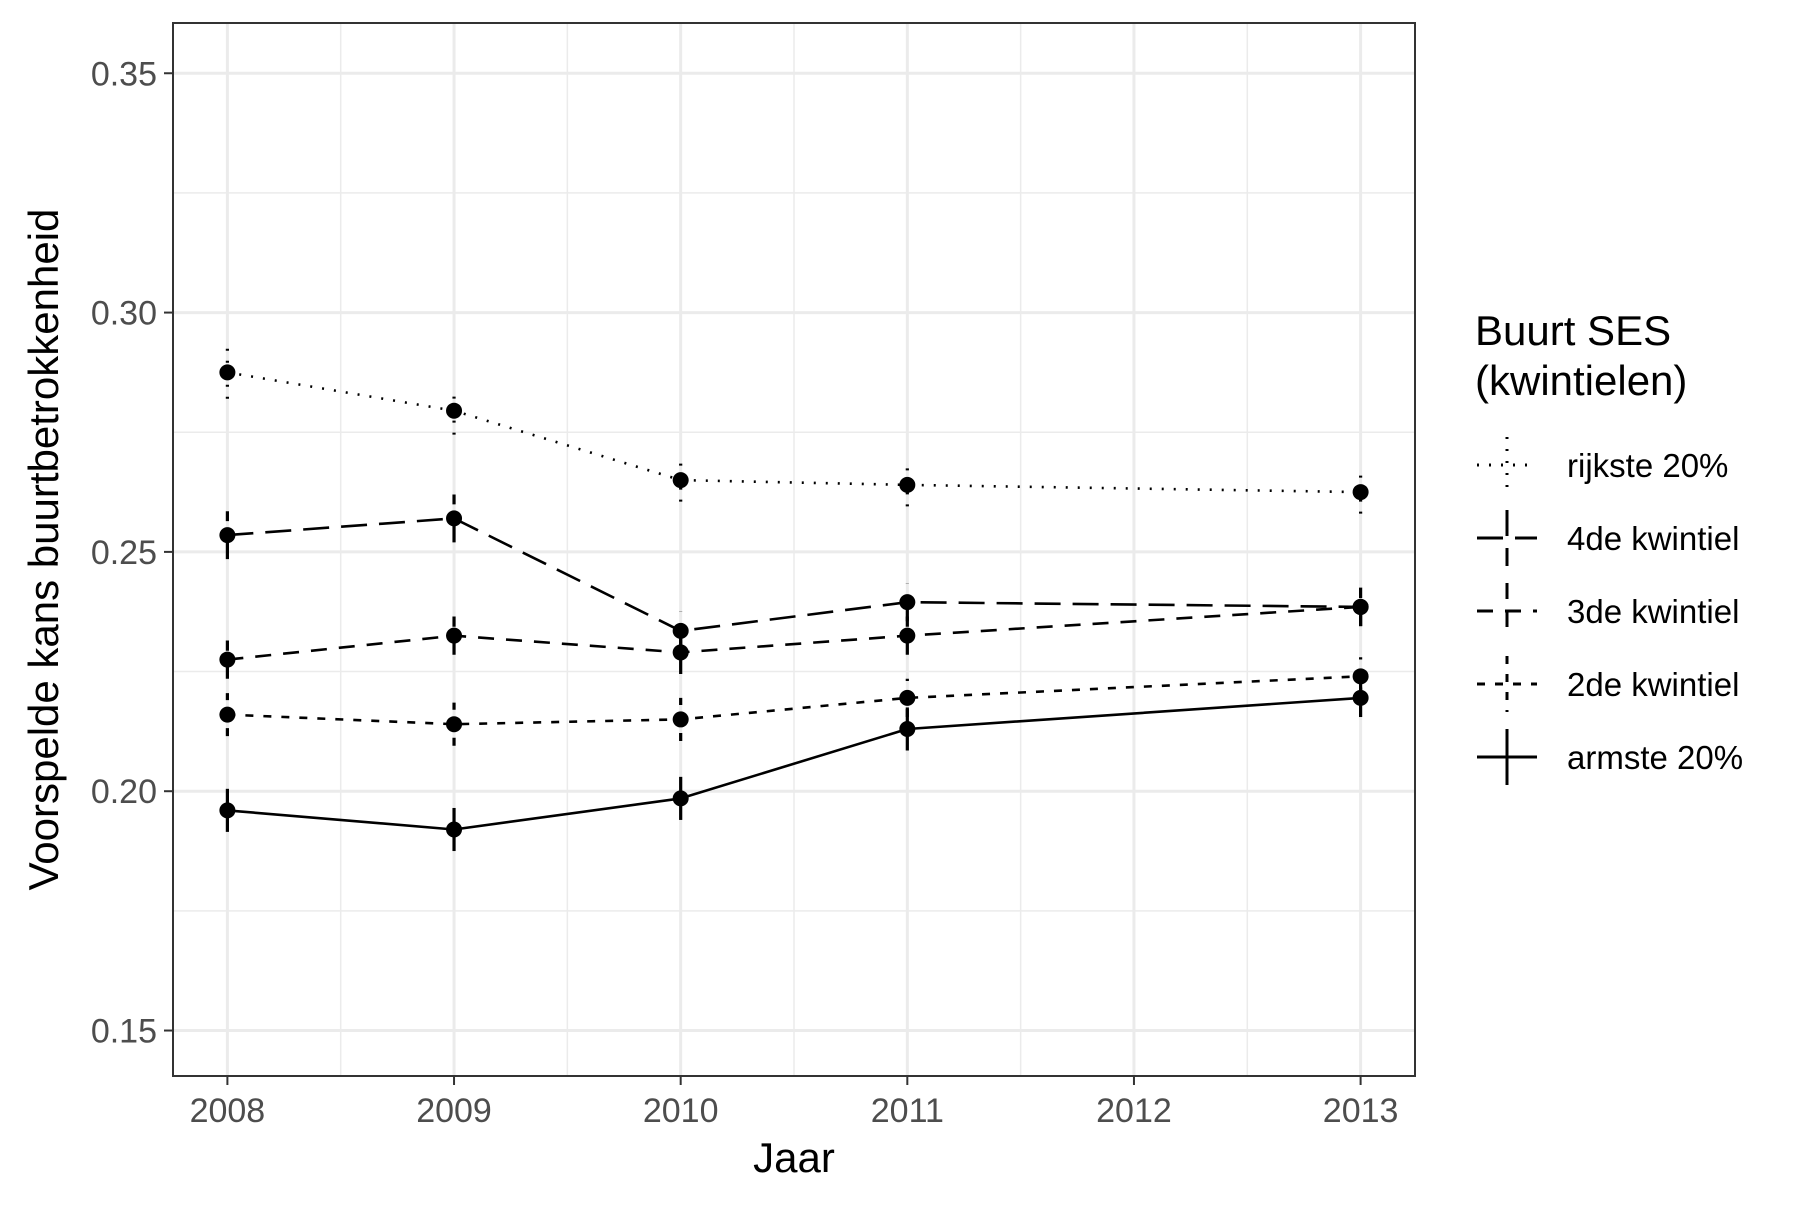 Image resolution: width=1800 pixels, height=1205 pixels. I want to click on x-tick-label: 2009, so click(454, 1111).